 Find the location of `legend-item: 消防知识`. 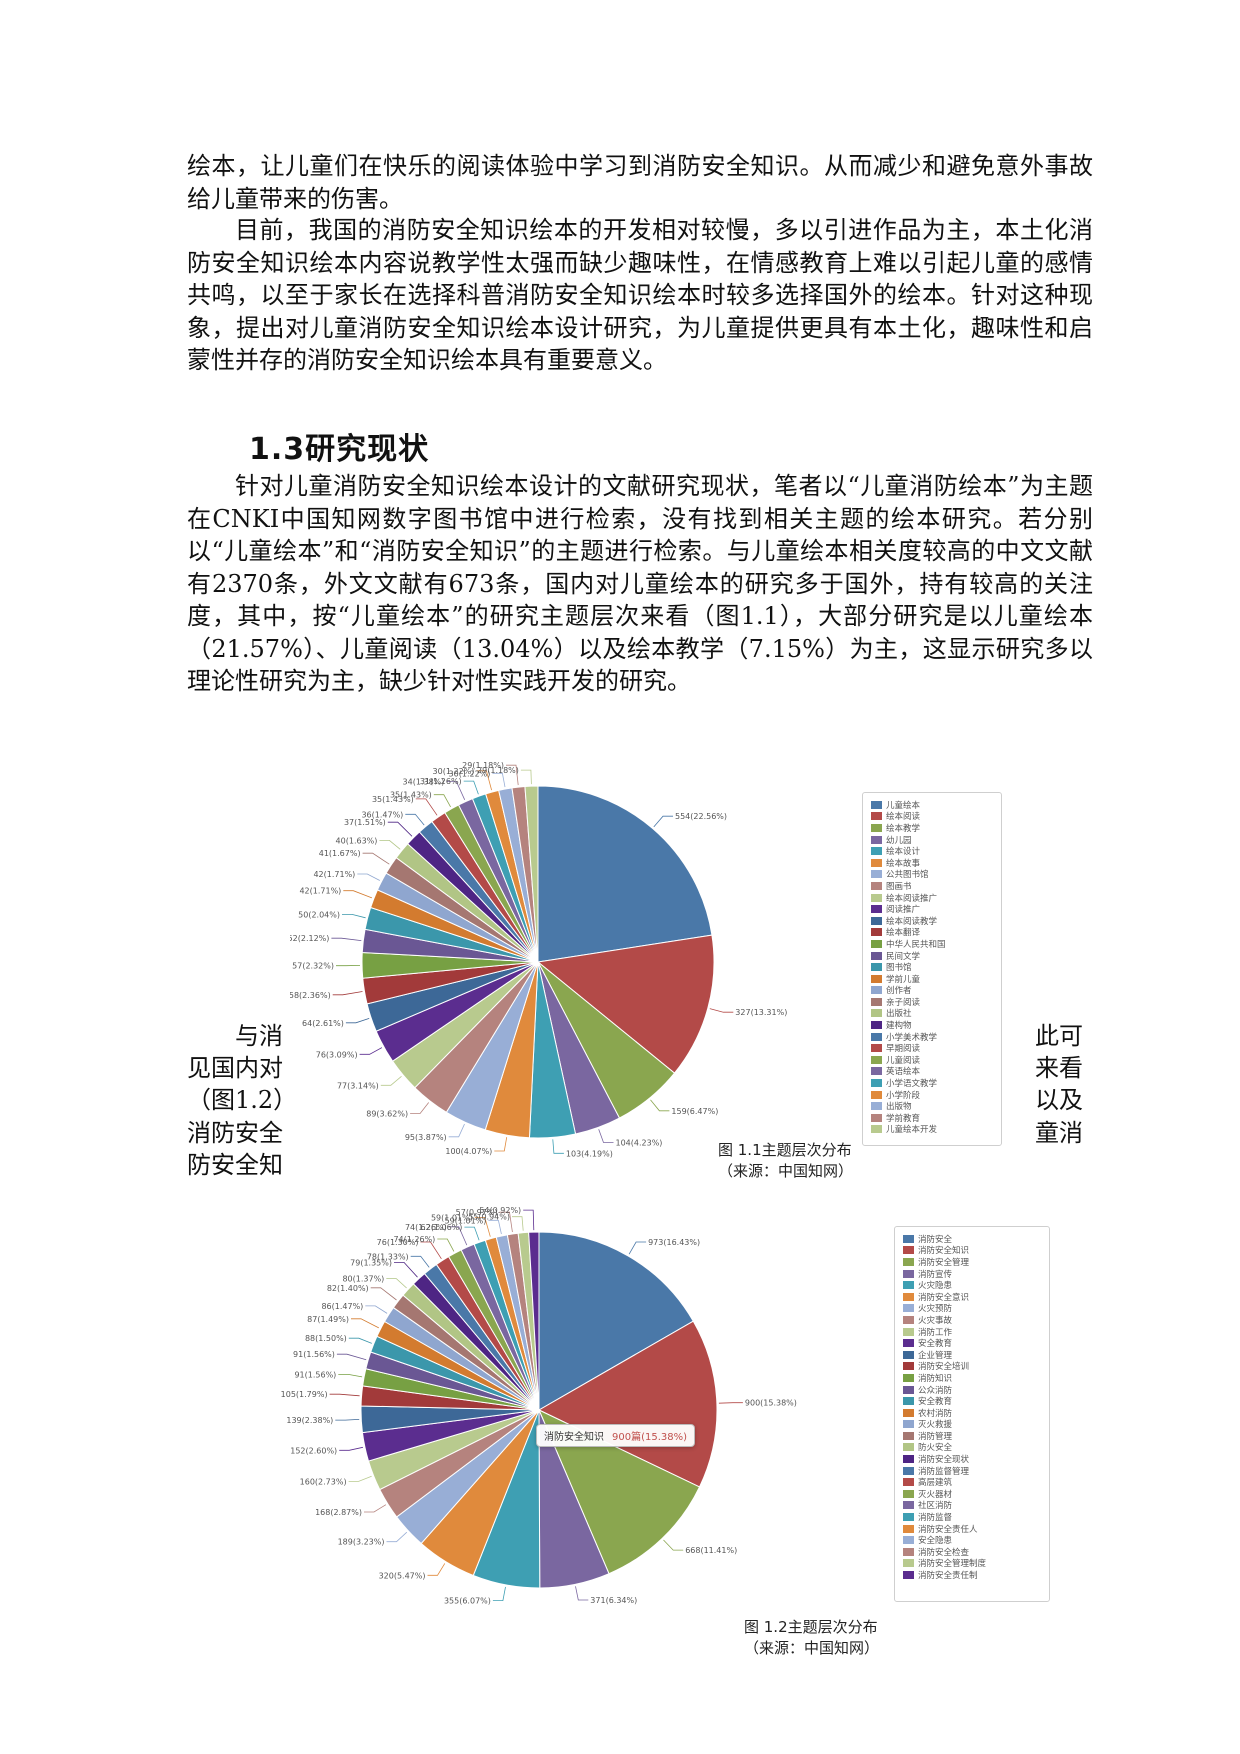

legend-item: 消防知识 is located at coordinates (972, 1378).